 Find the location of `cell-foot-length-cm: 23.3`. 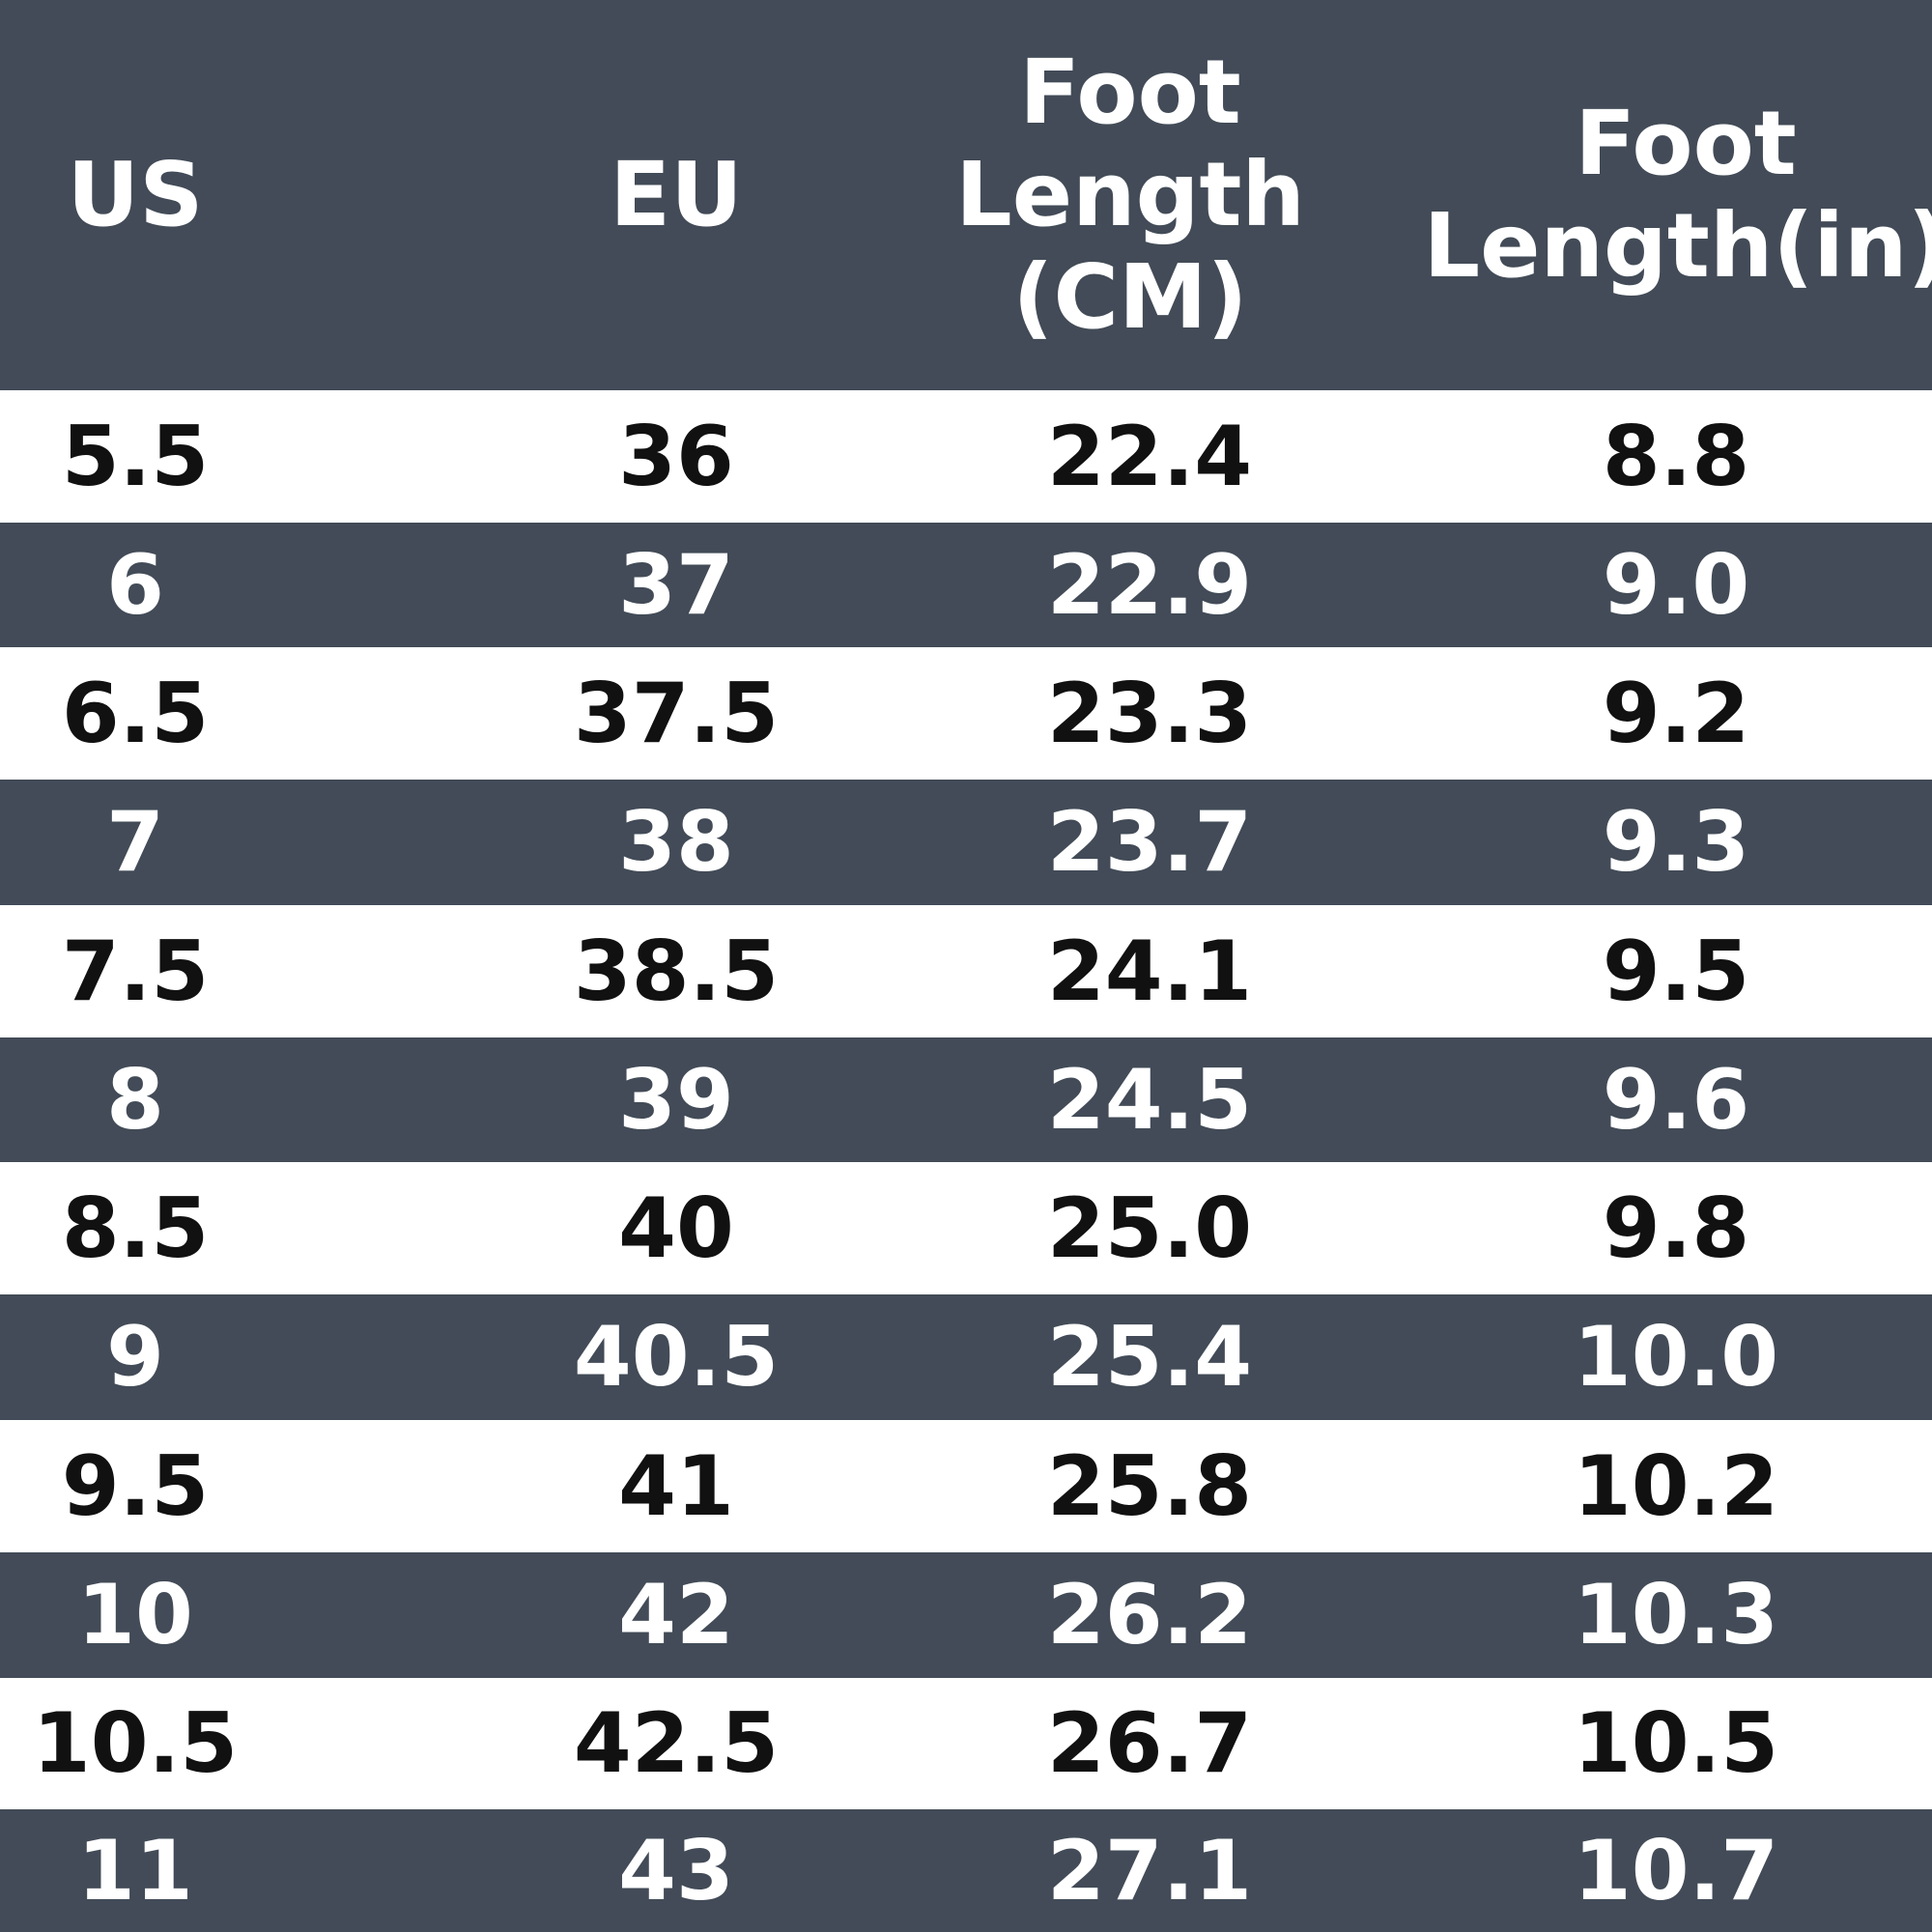

cell-foot-length-cm: 23.3 is located at coordinates (1149, 713).